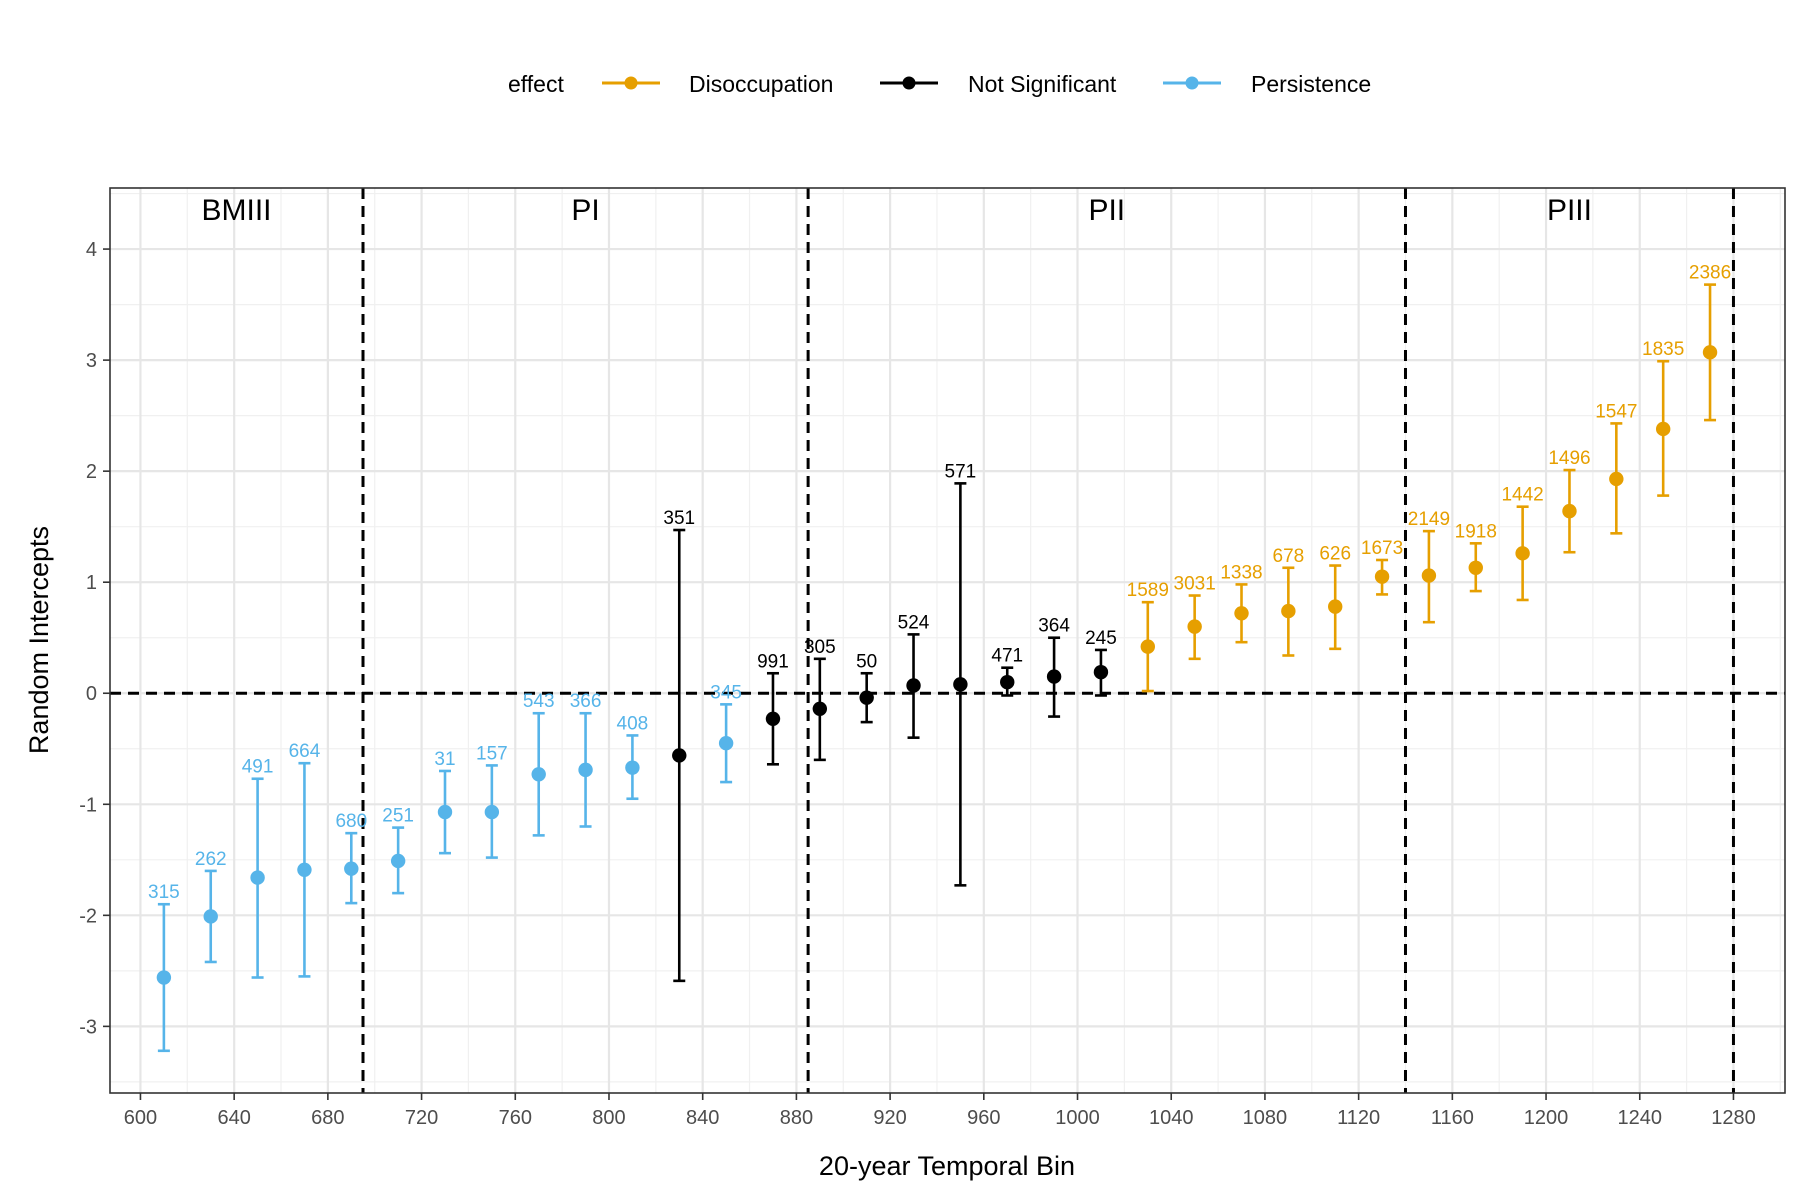 The image size is (1800, 1200). Describe the element at coordinates (914, 622) in the screenshot. I see `data-label-bin-930: 524` at that location.